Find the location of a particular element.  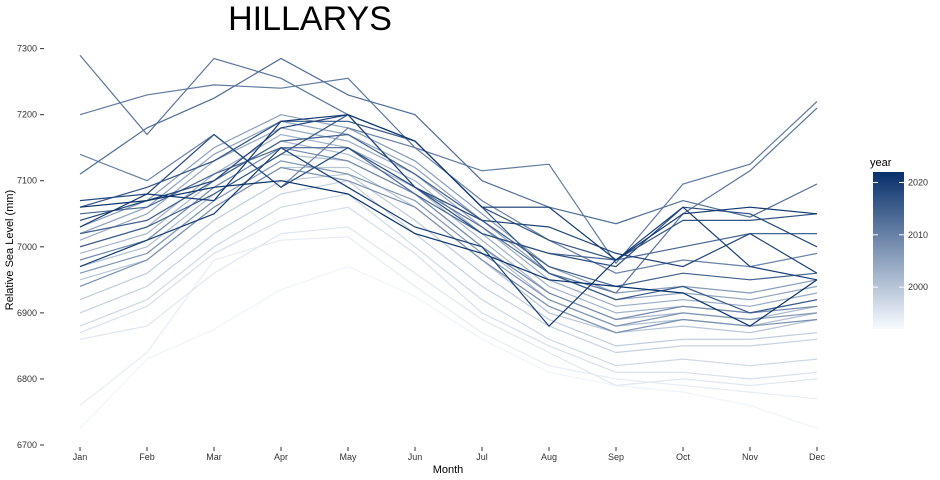

x-tick-label: Mar is located at coordinates (214, 457).